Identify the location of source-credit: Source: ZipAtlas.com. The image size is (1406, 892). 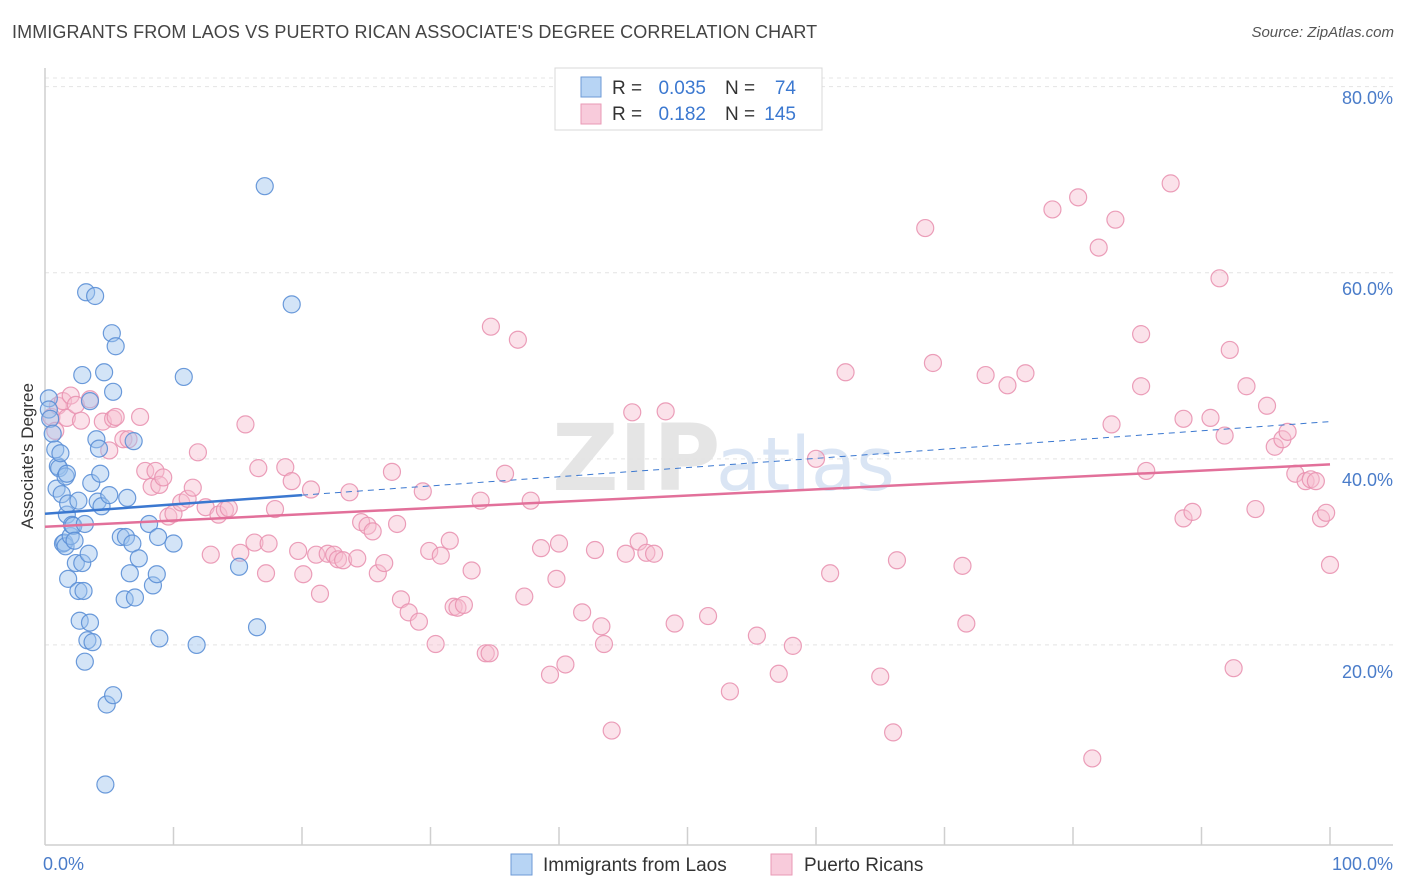
(1322, 32).